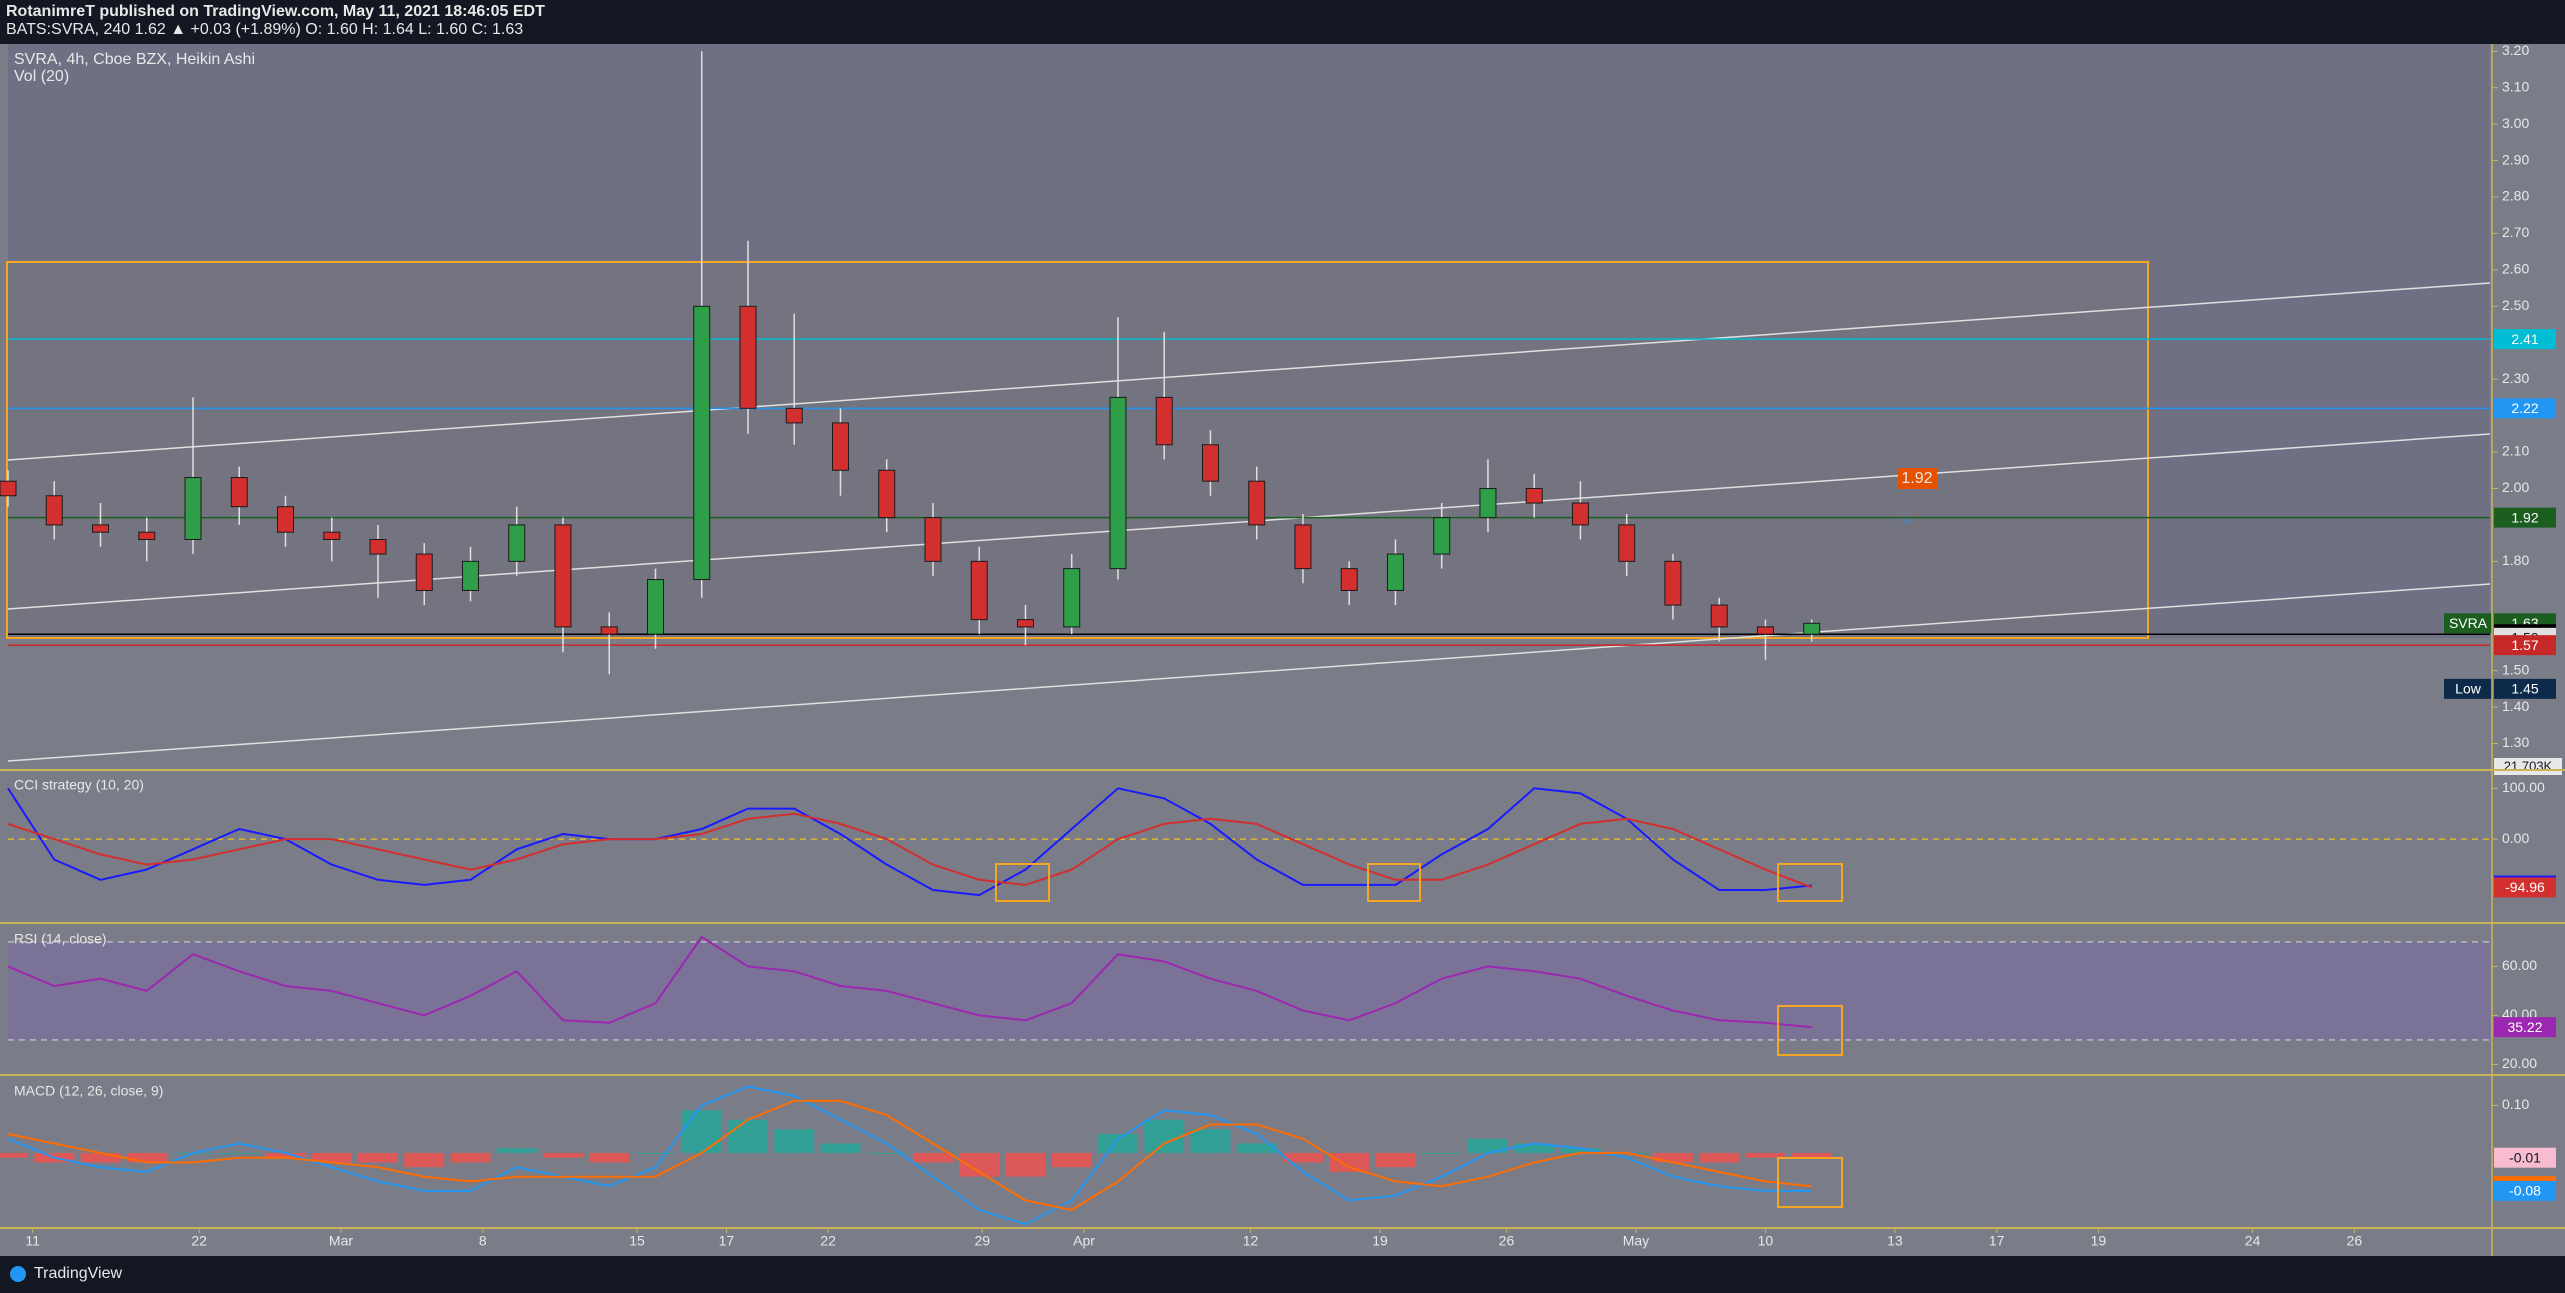 The image size is (2565, 1293). I want to click on y-tick-label: 20.00, so click(2519, 1063).